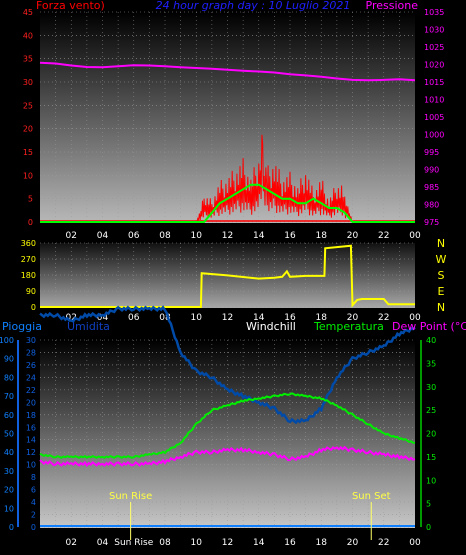 The image size is (466, 555). I want to click on pressure-tick-label: 1035, so click(434, 12).